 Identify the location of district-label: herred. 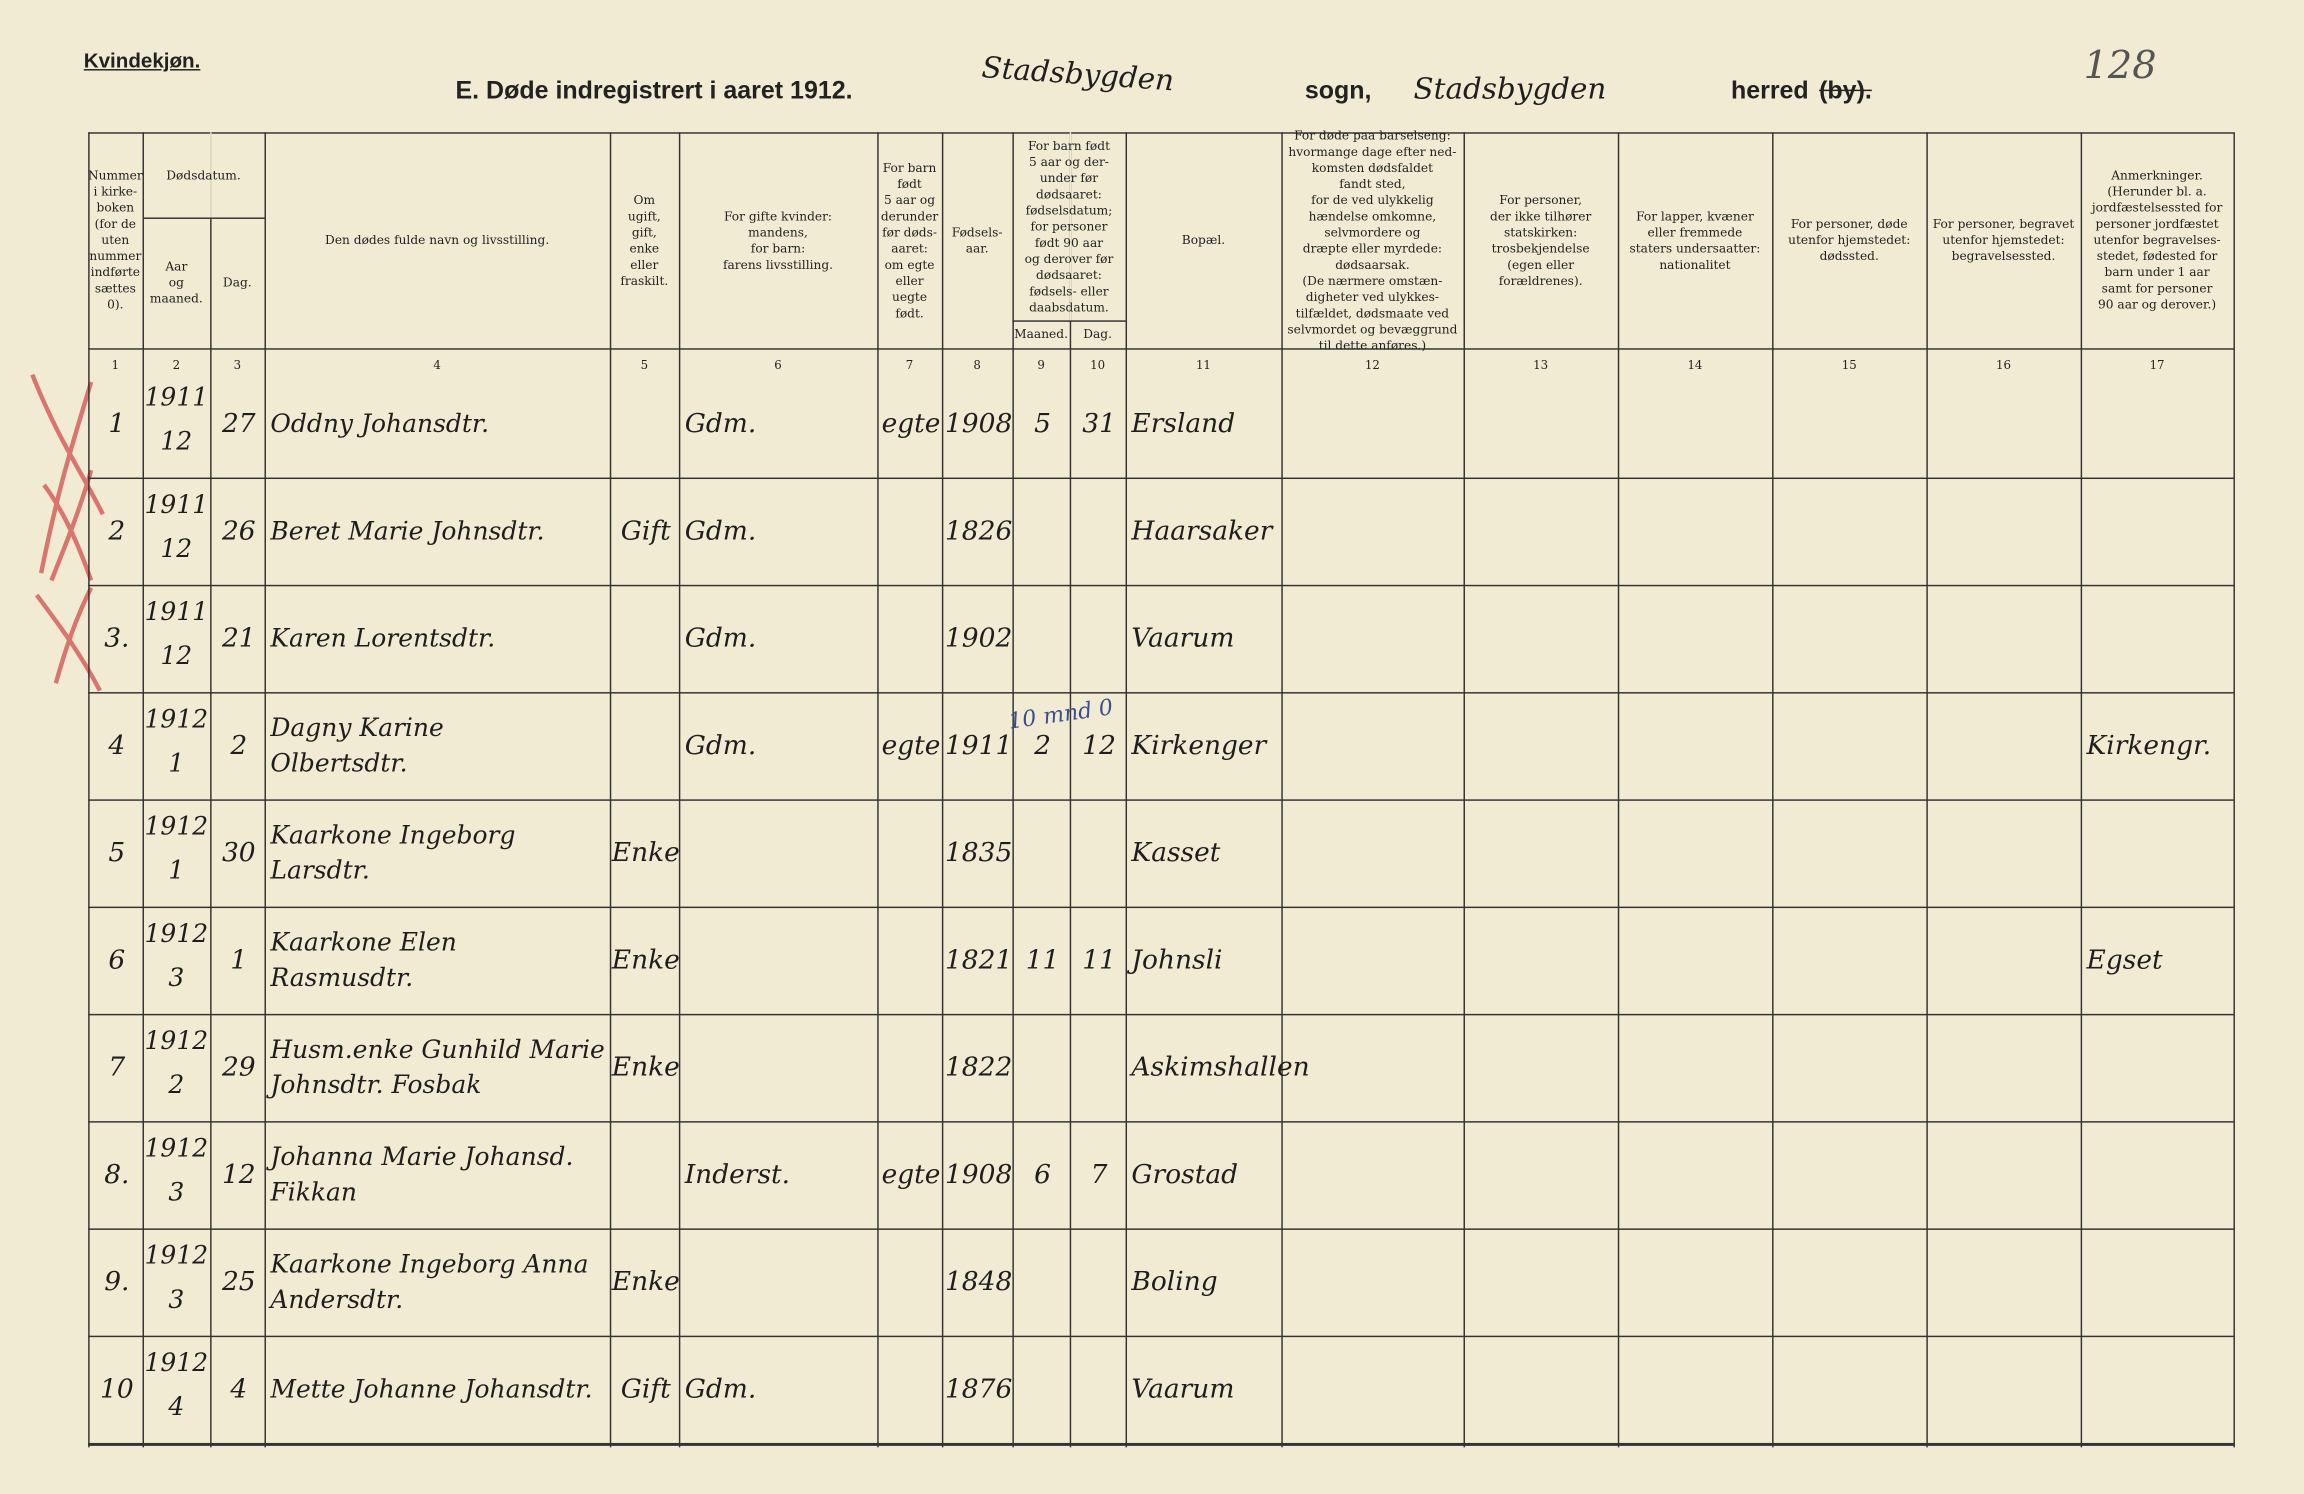
(1769, 90).